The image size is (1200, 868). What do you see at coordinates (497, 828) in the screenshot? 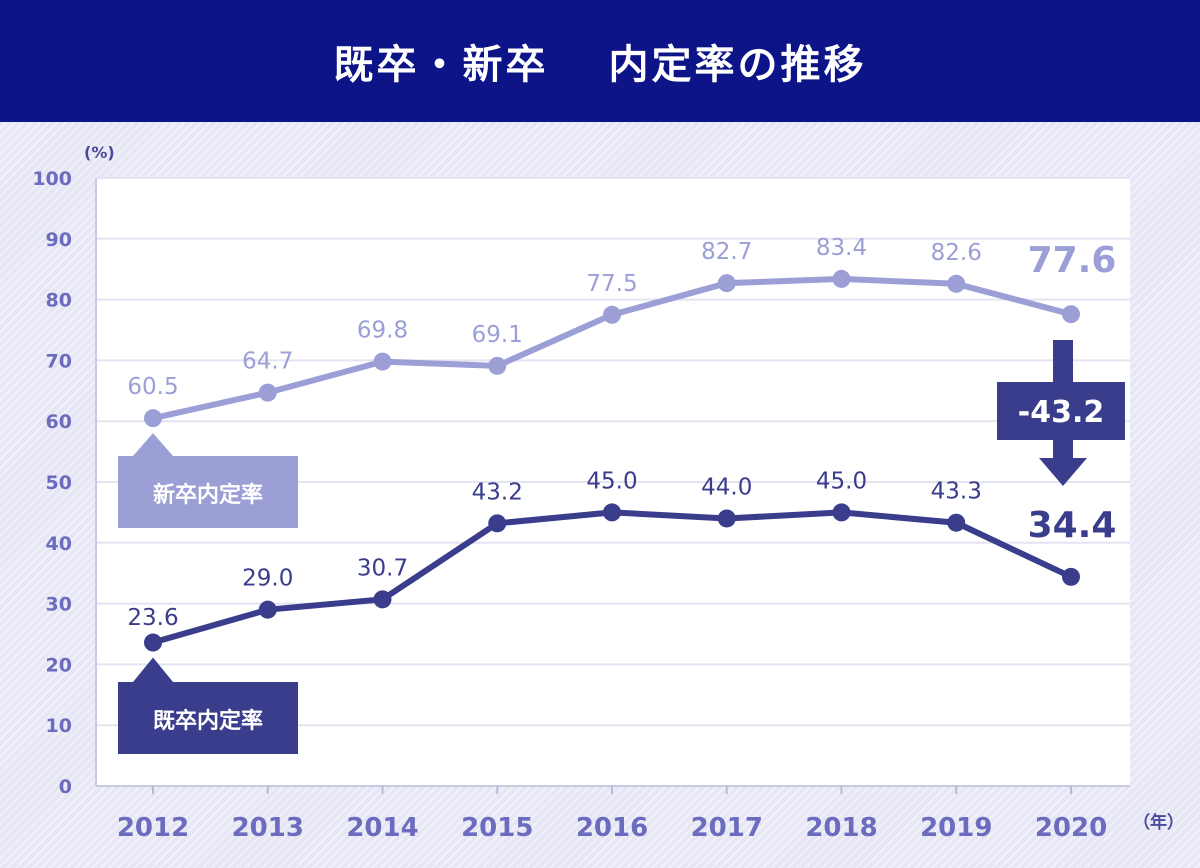
I see `x-tick-label: 2015` at bounding box center [497, 828].